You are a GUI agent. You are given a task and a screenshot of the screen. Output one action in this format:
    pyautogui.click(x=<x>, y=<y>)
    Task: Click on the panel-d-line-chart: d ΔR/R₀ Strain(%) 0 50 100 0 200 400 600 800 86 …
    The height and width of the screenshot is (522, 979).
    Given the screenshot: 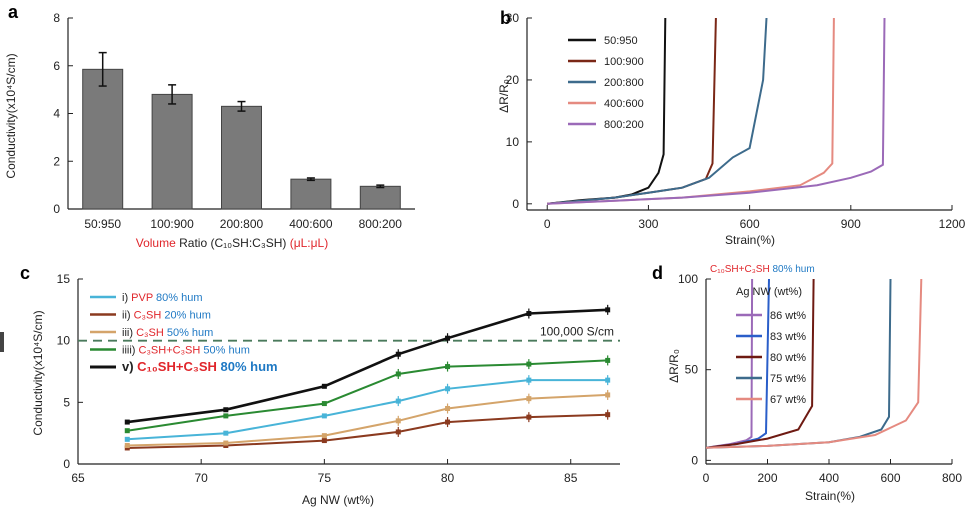 What is the action you would take?
    pyautogui.click(x=807, y=383)
    